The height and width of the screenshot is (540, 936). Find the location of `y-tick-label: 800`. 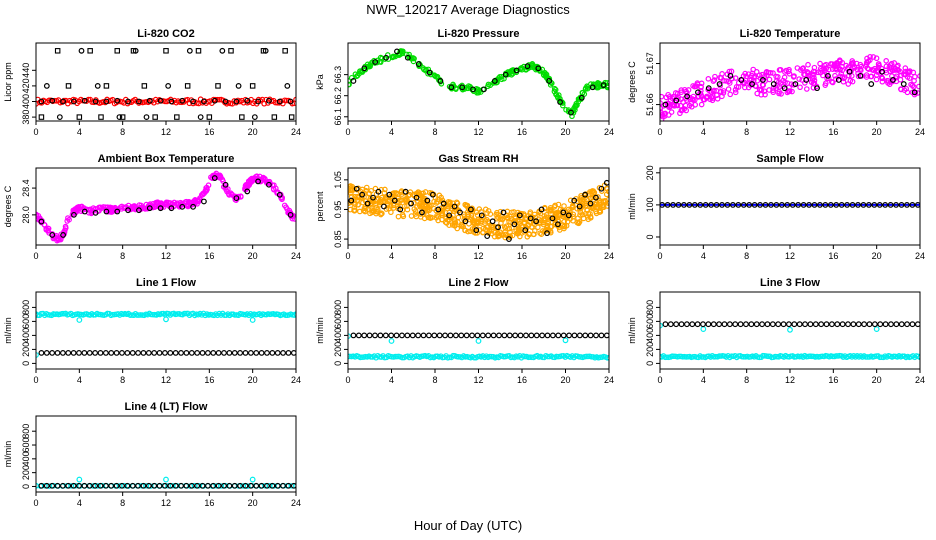

y-tick-label: 800 is located at coordinates (650, 307).